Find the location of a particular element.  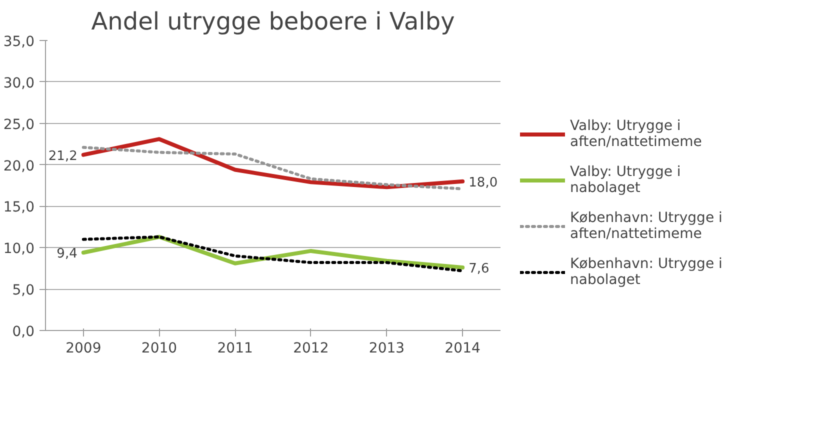

data-label: 9,4 is located at coordinates (67, 254).